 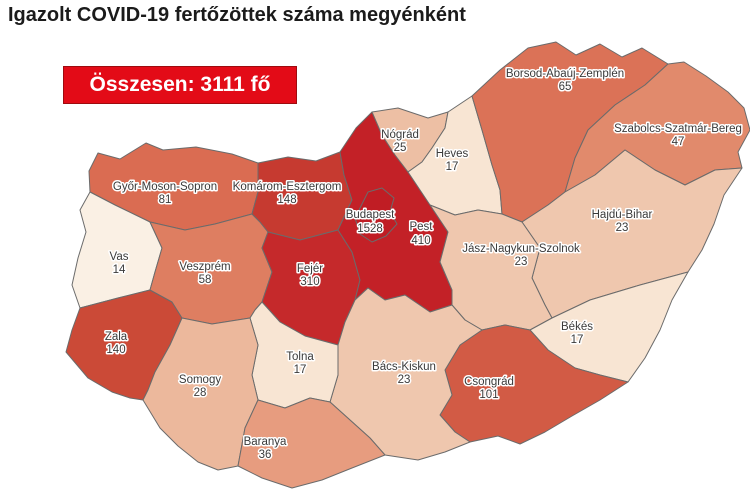 I want to click on county-label-bacs-kiskun: Bács-Kiskun, so click(x=404, y=367).